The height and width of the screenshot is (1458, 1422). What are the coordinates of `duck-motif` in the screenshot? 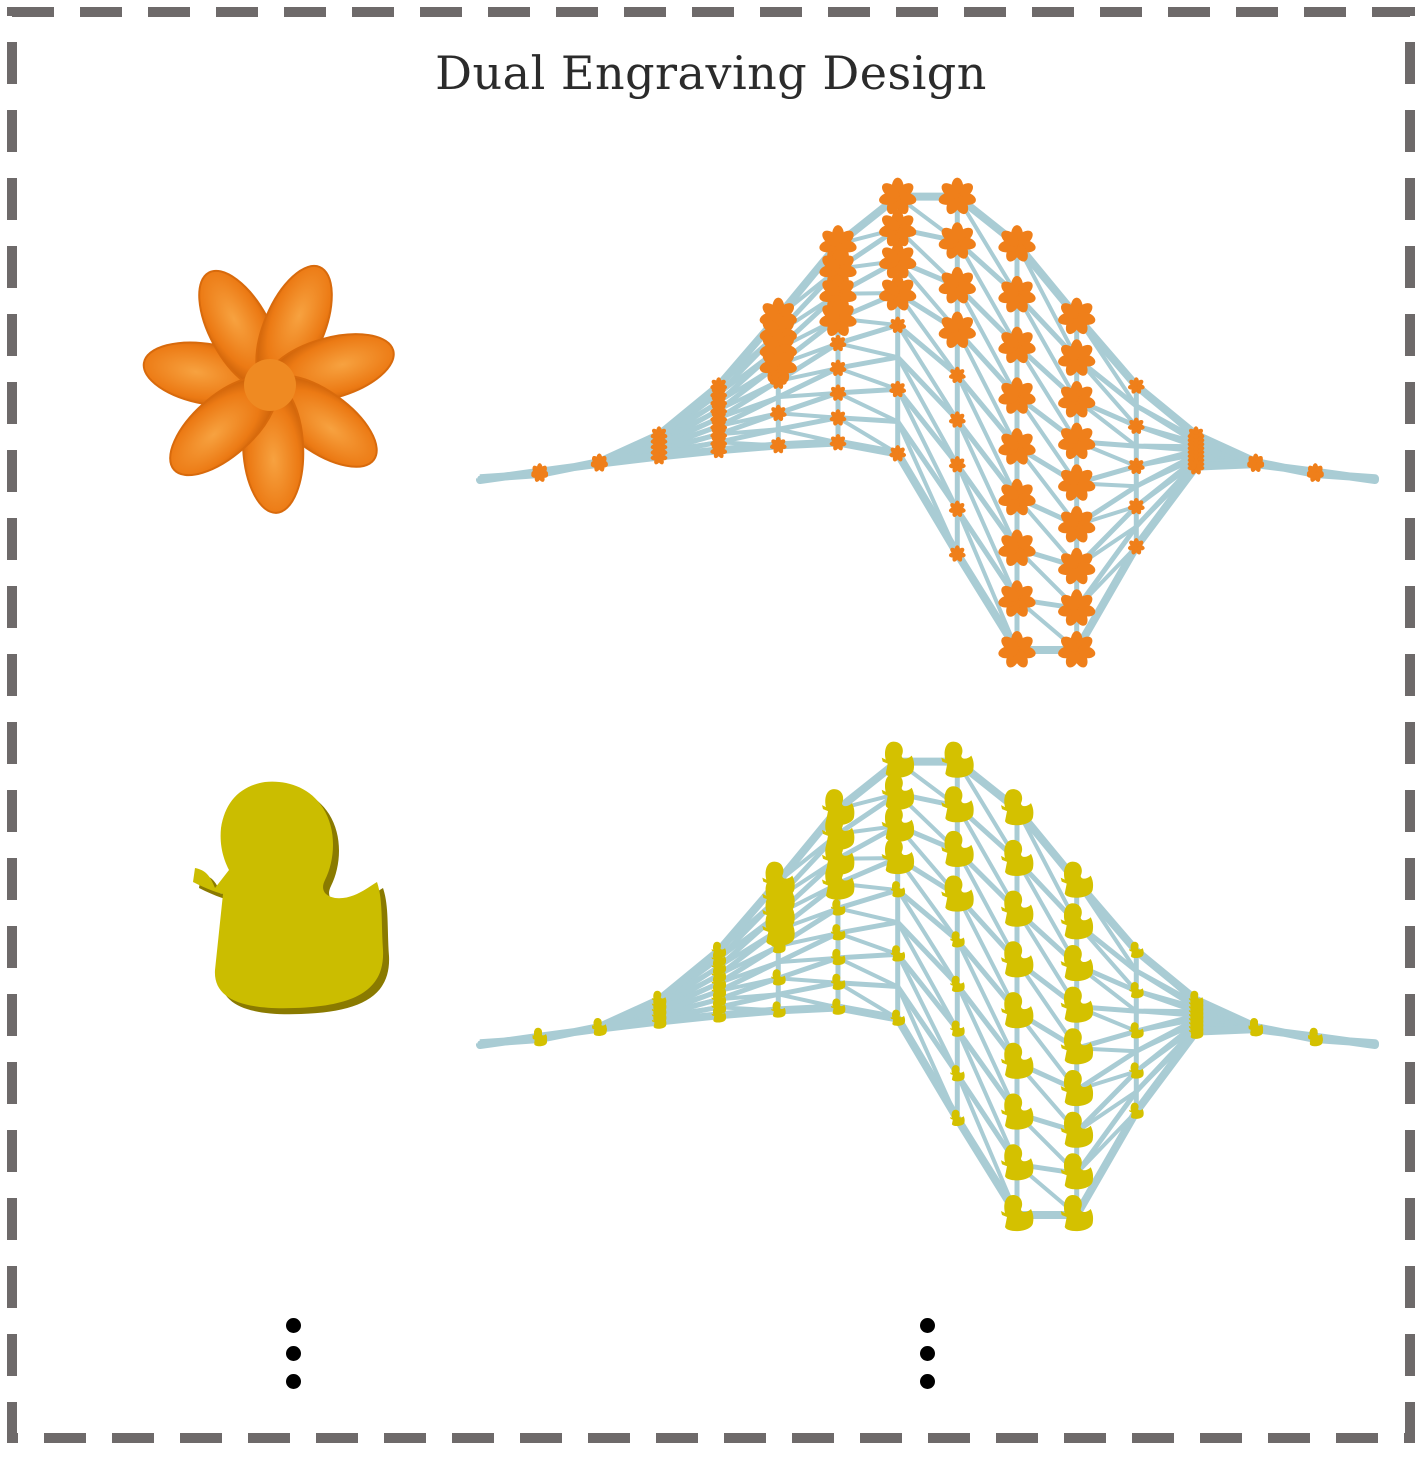 It's located at (291, 898).